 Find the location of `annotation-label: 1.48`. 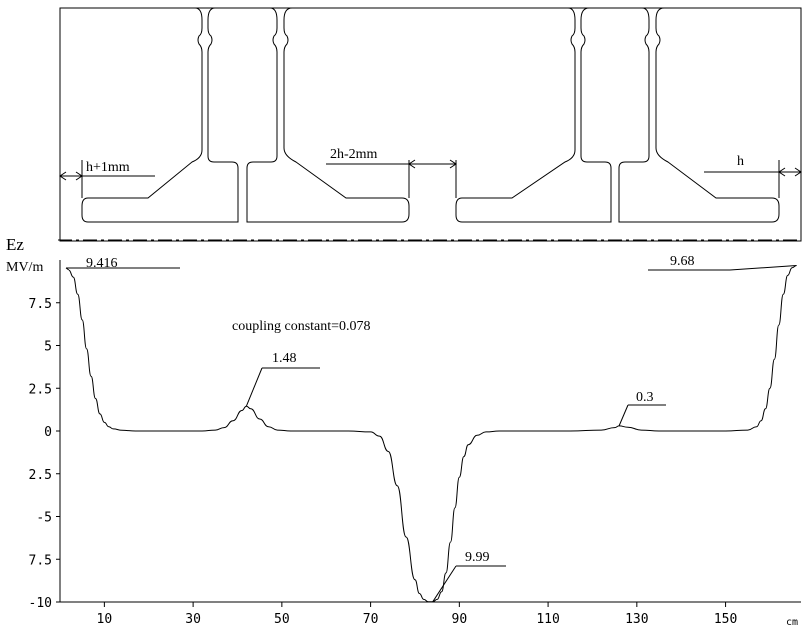

annotation-label: 1.48 is located at coordinates (284, 358).